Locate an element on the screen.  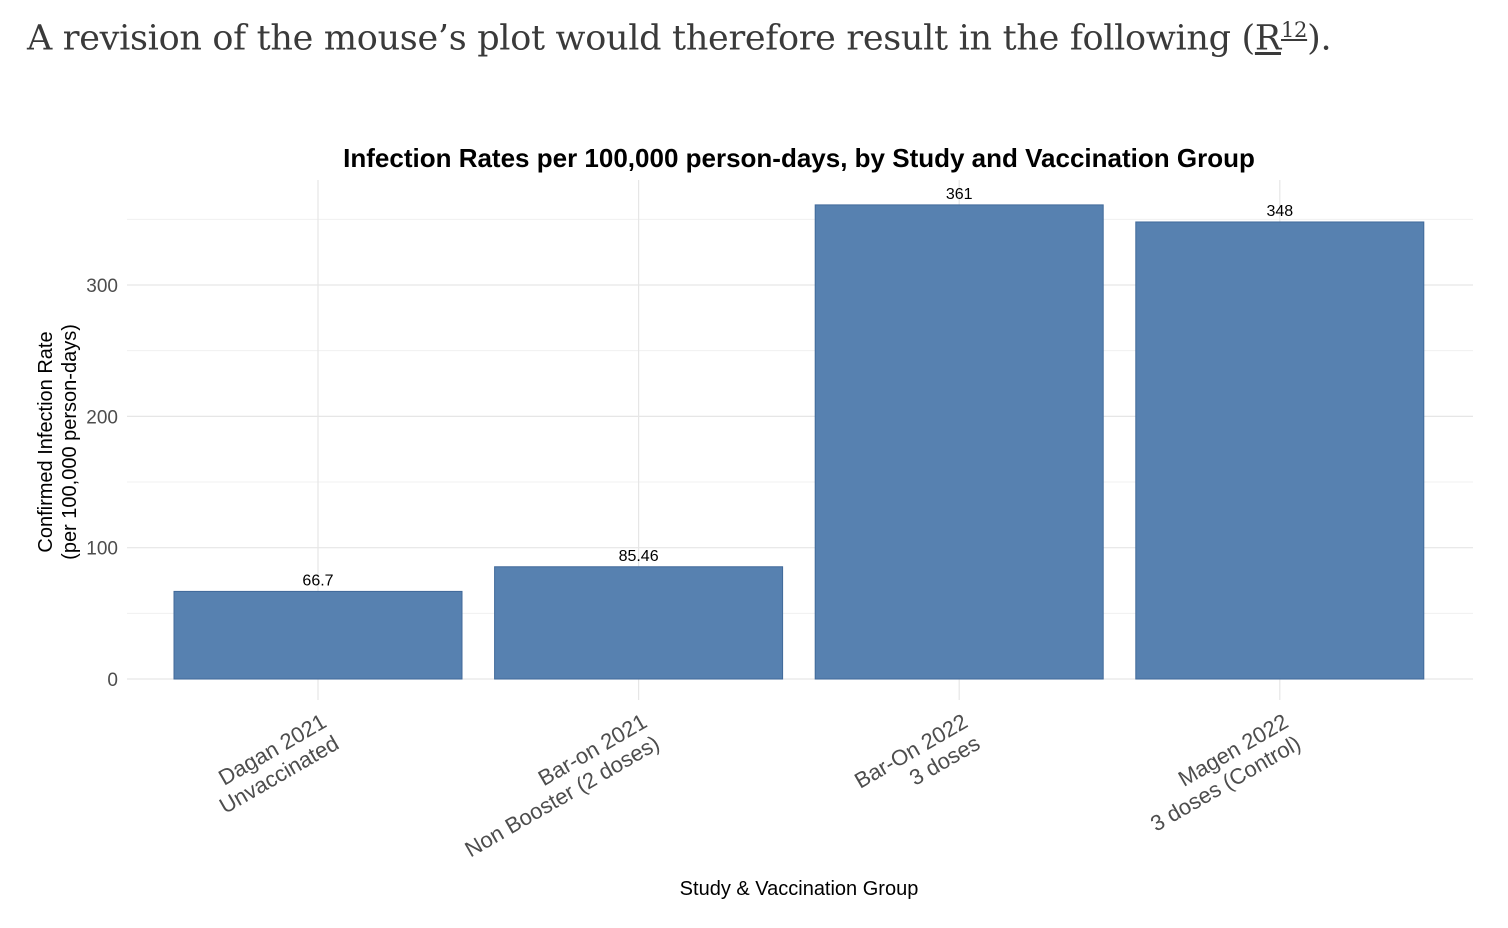
y-tick-label: 100 is located at coordinates (102, 549).